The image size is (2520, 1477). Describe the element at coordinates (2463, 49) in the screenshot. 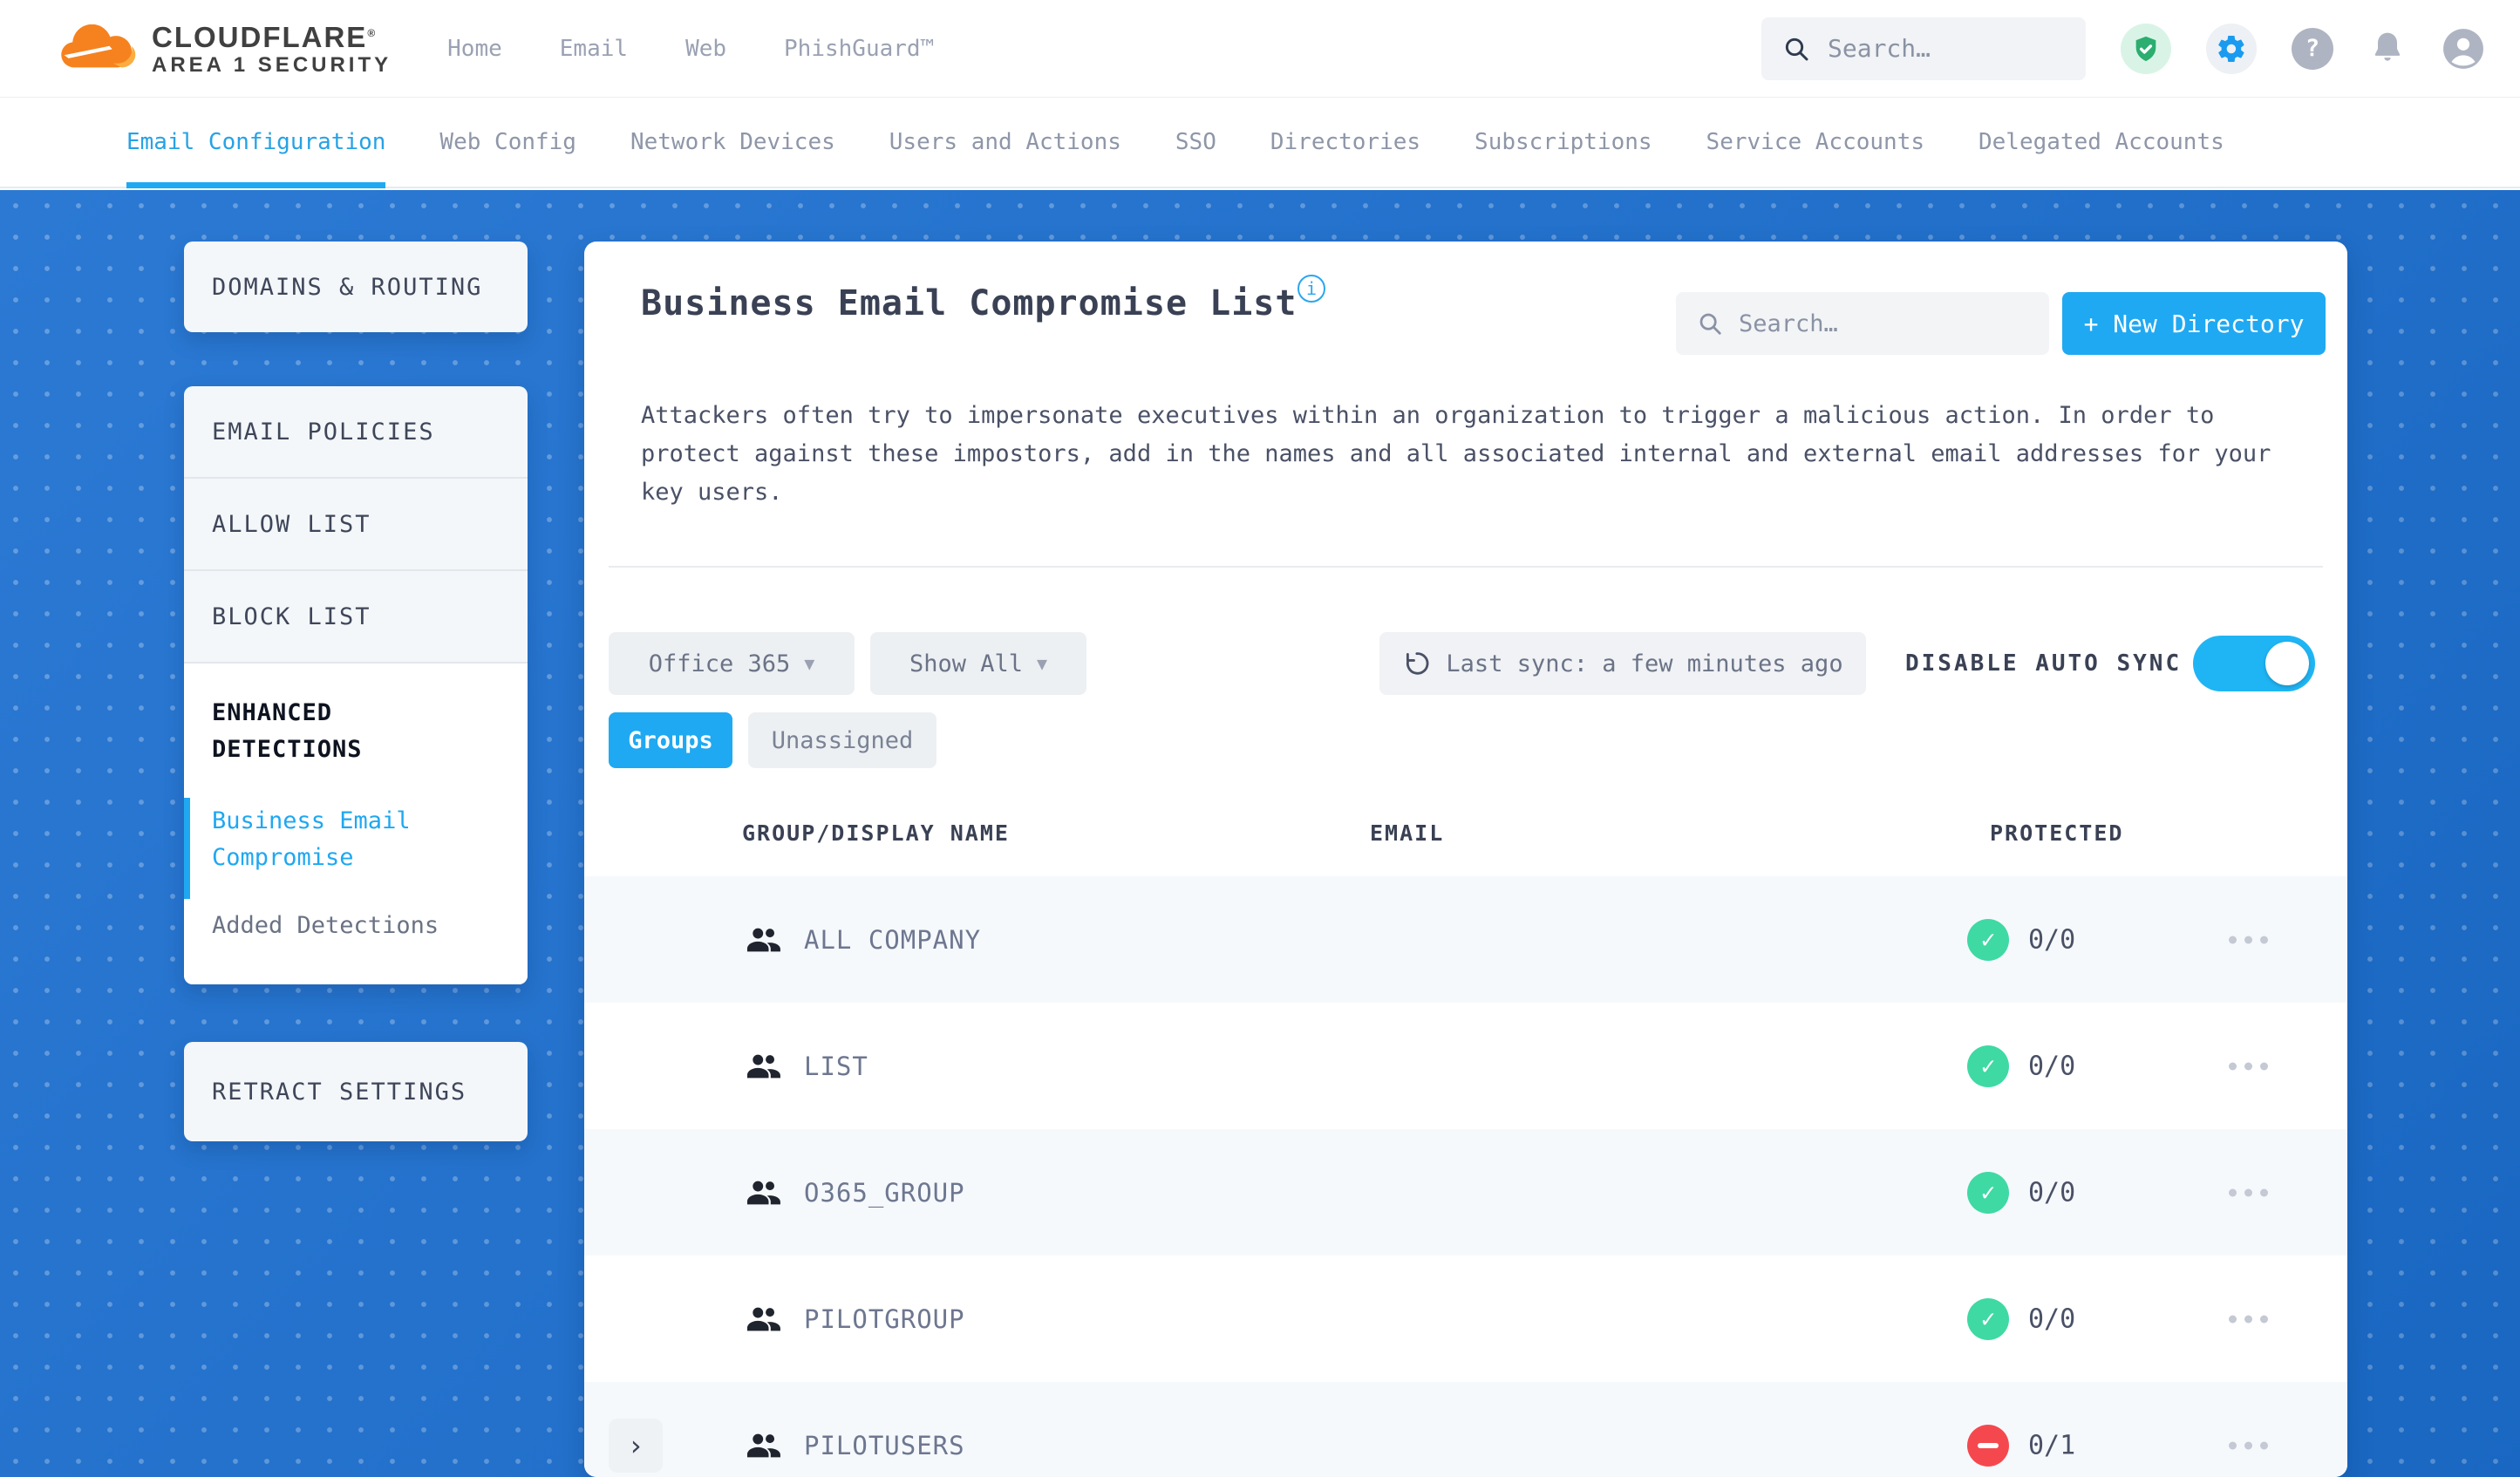

I see `user-avatar-icon` at that location.